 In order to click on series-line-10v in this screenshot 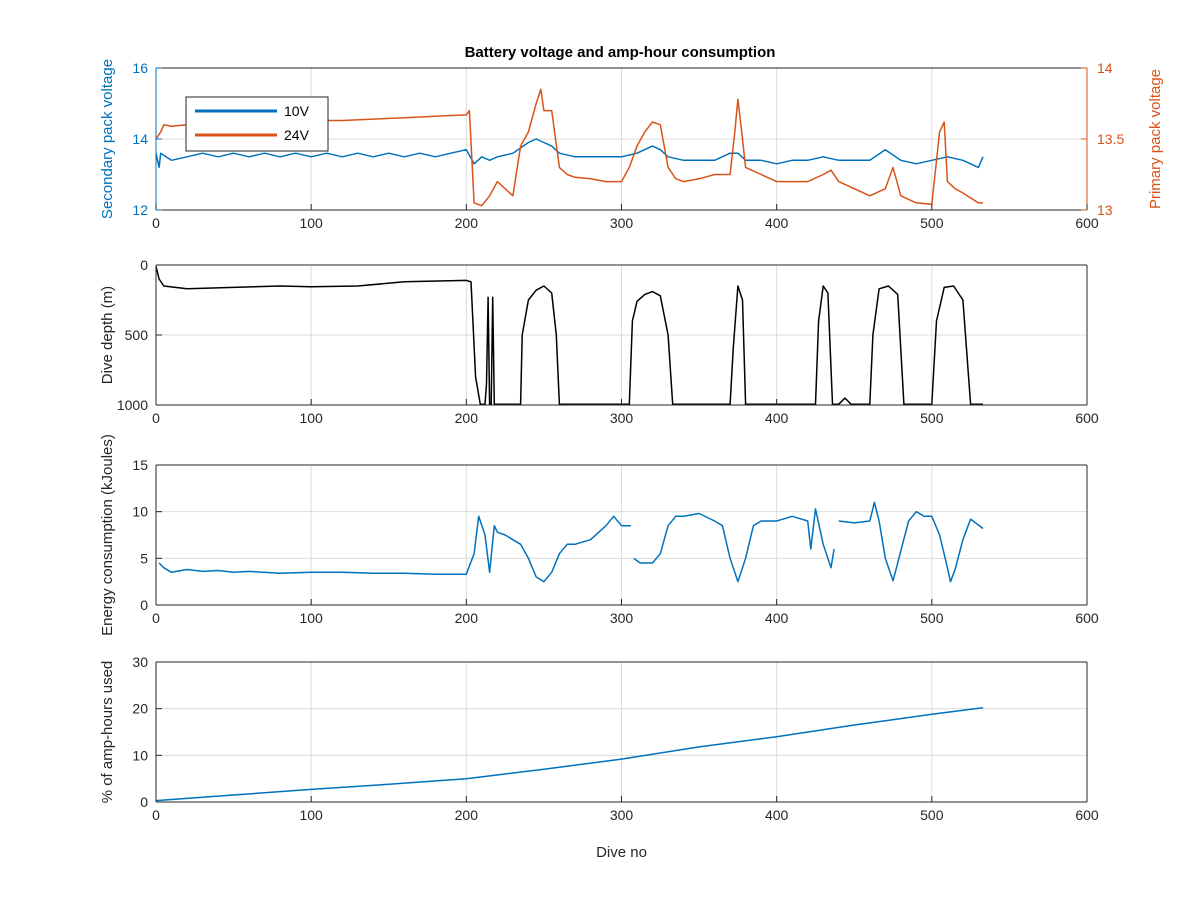, I will do `click(569, 153)`.